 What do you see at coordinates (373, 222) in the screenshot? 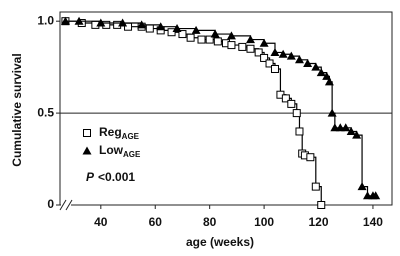
I see `x-tick-label: 140` at bounding box center [373, 222].